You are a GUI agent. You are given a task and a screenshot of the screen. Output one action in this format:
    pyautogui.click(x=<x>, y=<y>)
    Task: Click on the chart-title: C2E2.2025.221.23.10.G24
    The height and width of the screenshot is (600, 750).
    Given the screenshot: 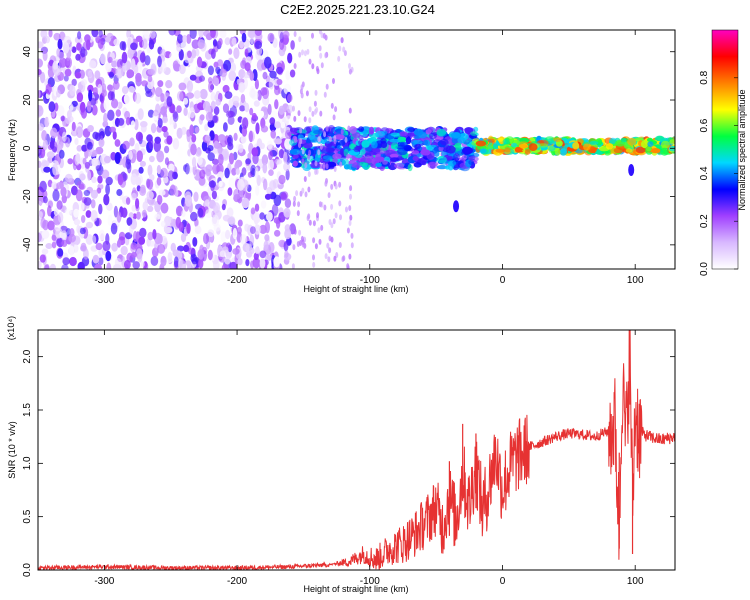 What is the action you would take?
    pyautogui.click(x=357, y=9)
    